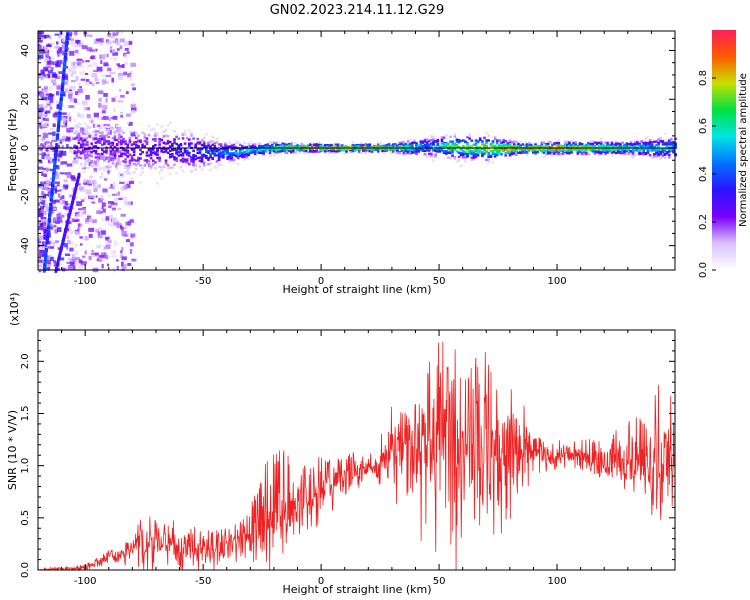  I want to click on y-tick-label: 20, so click(25, 99).